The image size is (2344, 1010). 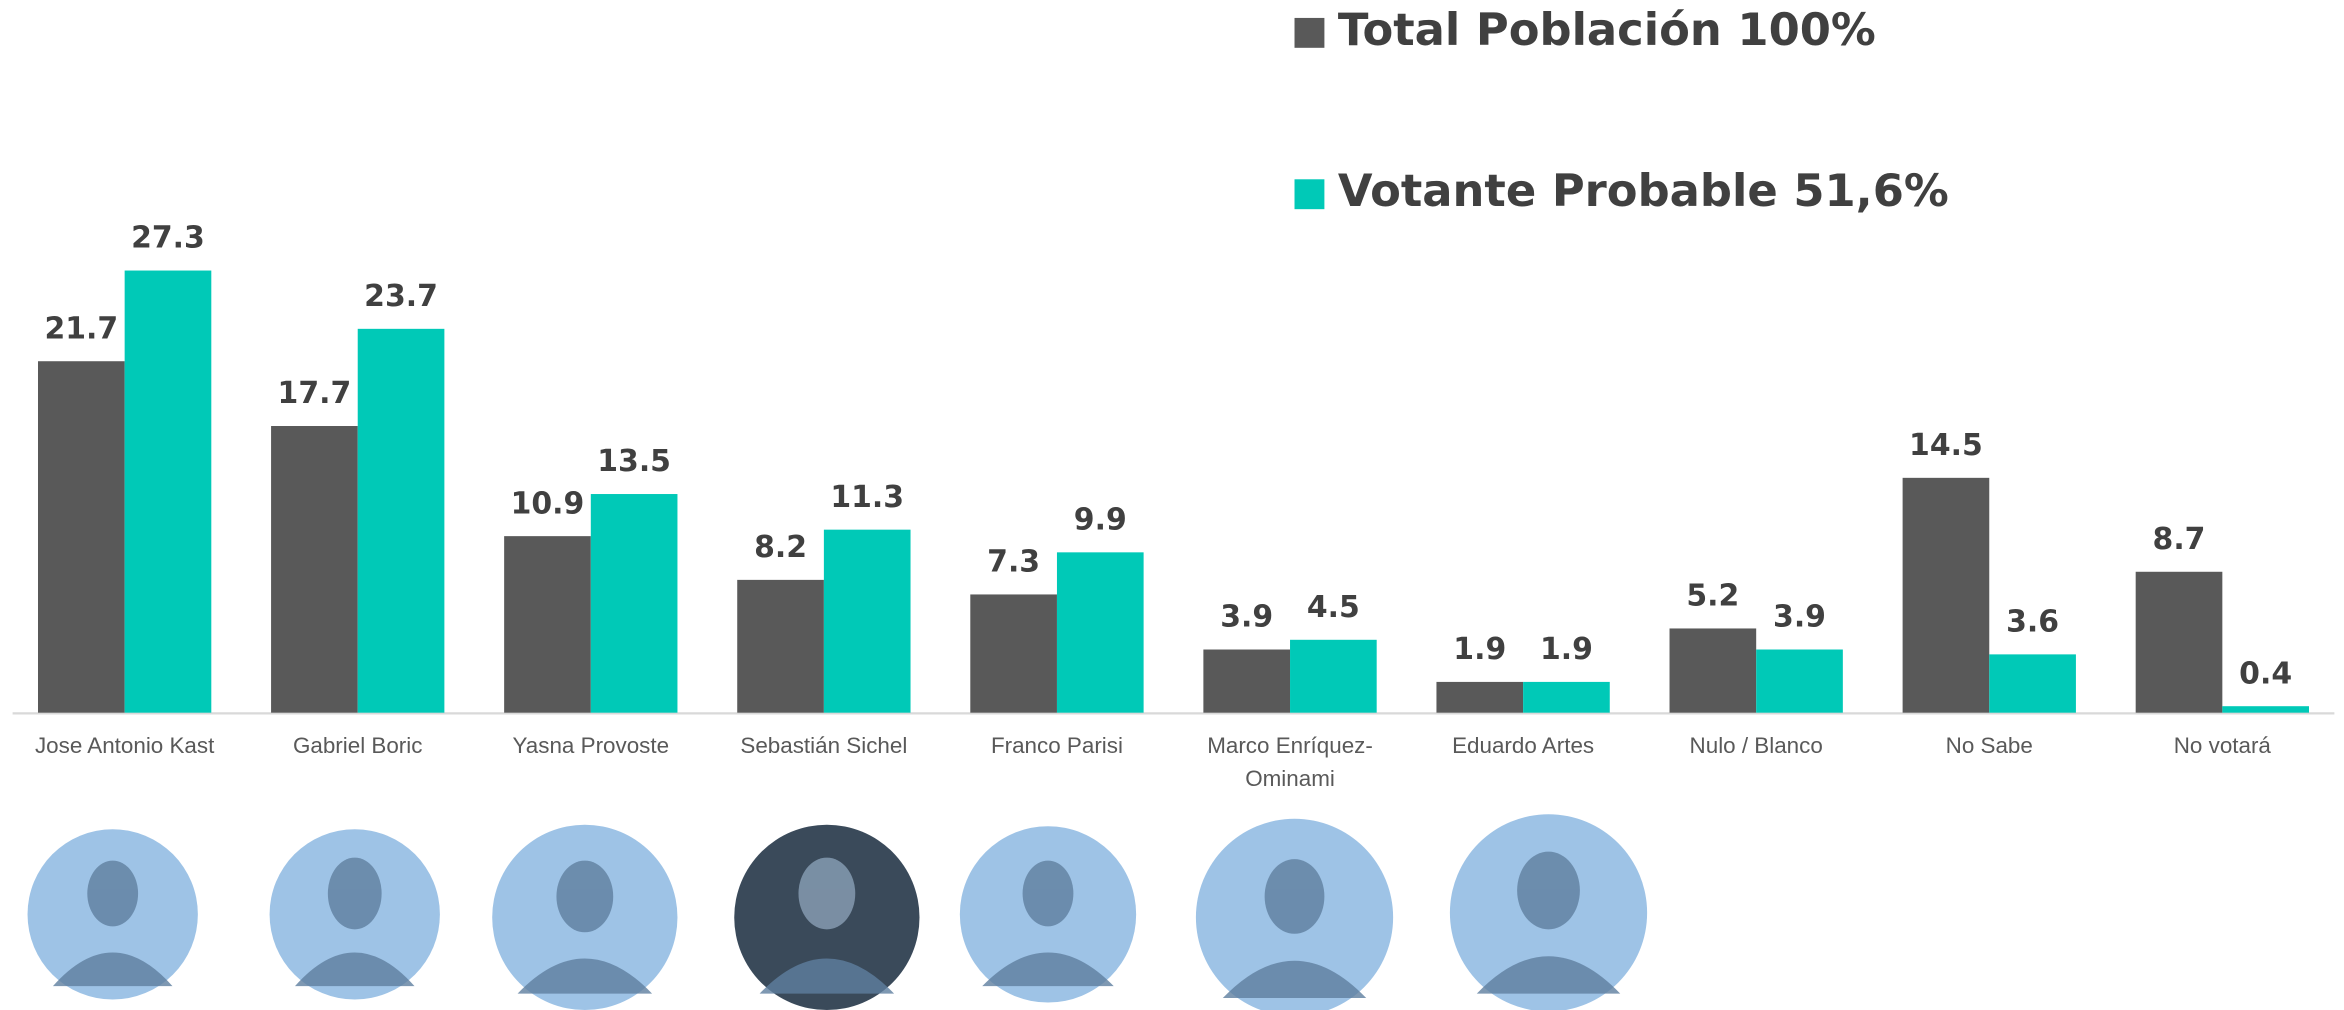 I want to click on data-label: 8.2, so click(x=780, y=547).